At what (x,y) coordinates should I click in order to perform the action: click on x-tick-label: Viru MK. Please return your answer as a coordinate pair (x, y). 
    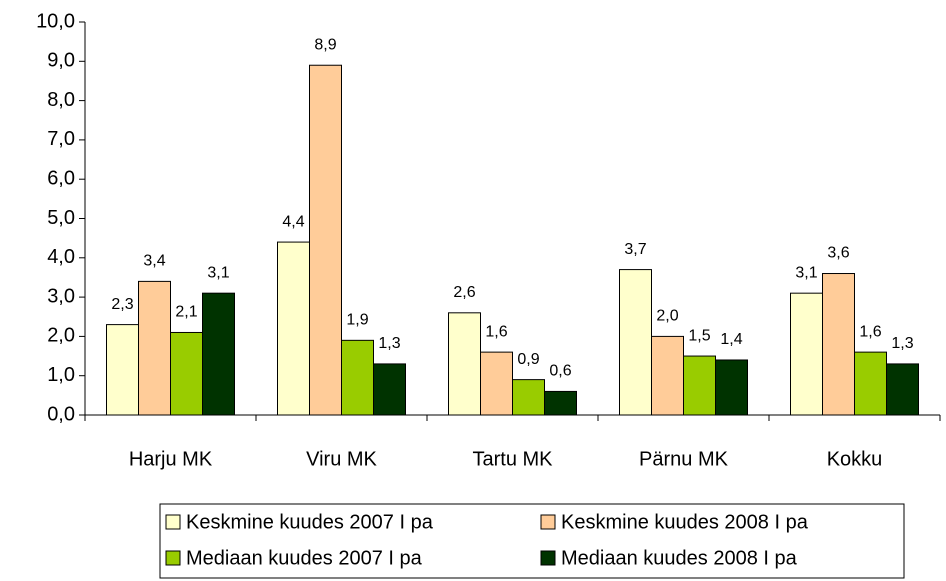
    Looking at the image, I should click on (341, 459).